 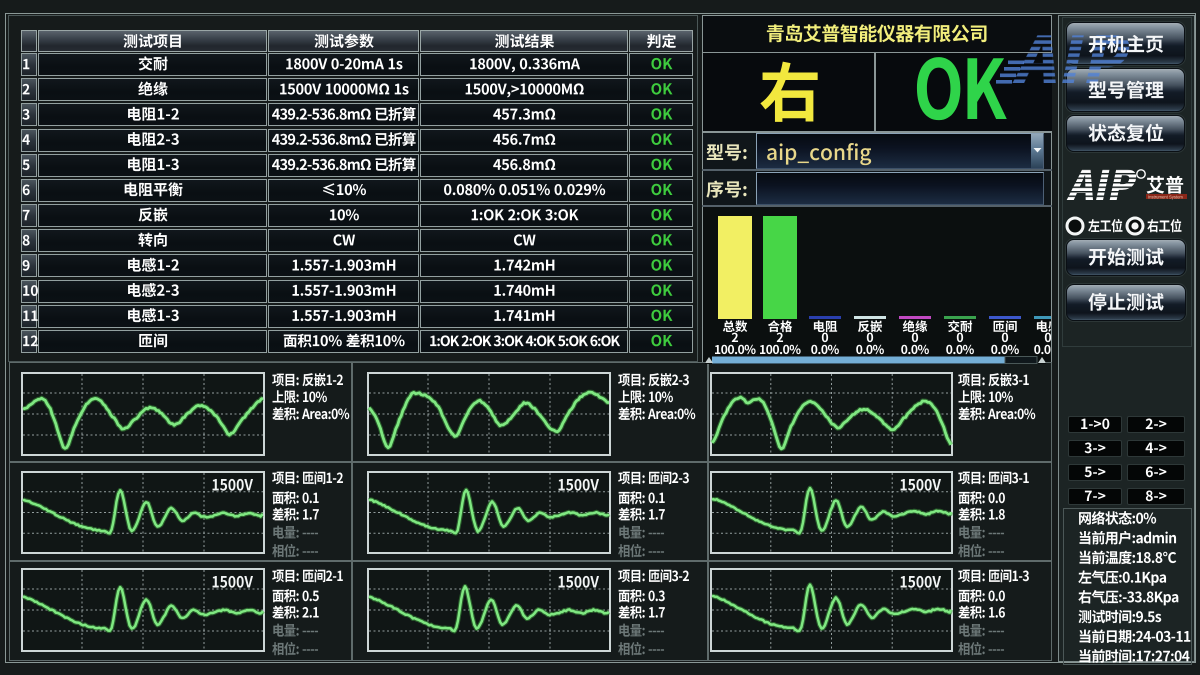 What do you see at coordinates (1165, 196) in the screenshot?
I see `svg-text: Instrument System` at bounding box center [1165, 196].